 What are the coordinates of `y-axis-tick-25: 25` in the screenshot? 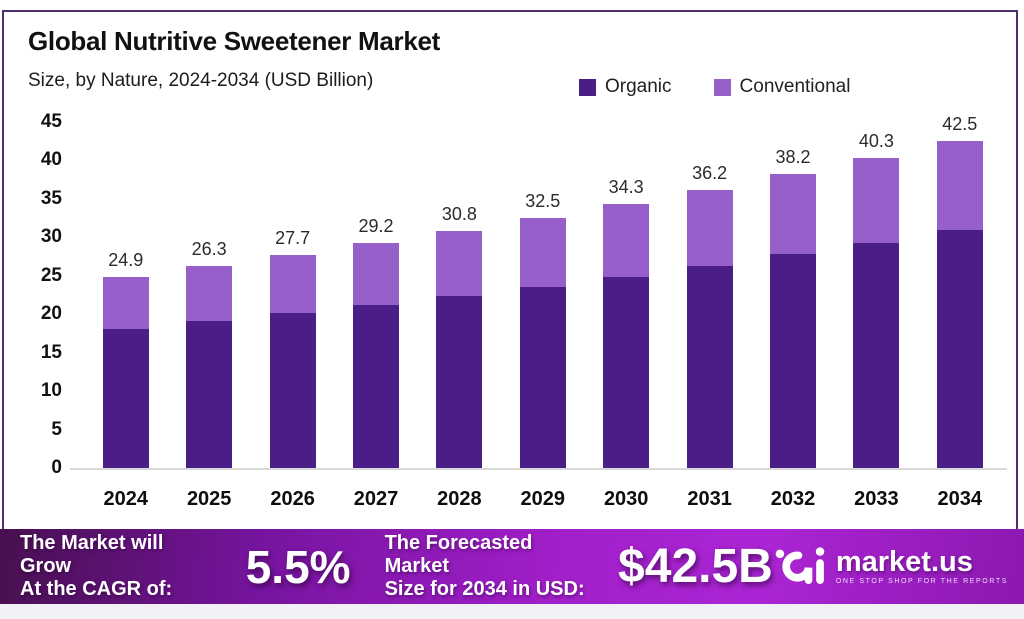 It's located at (51, 275).